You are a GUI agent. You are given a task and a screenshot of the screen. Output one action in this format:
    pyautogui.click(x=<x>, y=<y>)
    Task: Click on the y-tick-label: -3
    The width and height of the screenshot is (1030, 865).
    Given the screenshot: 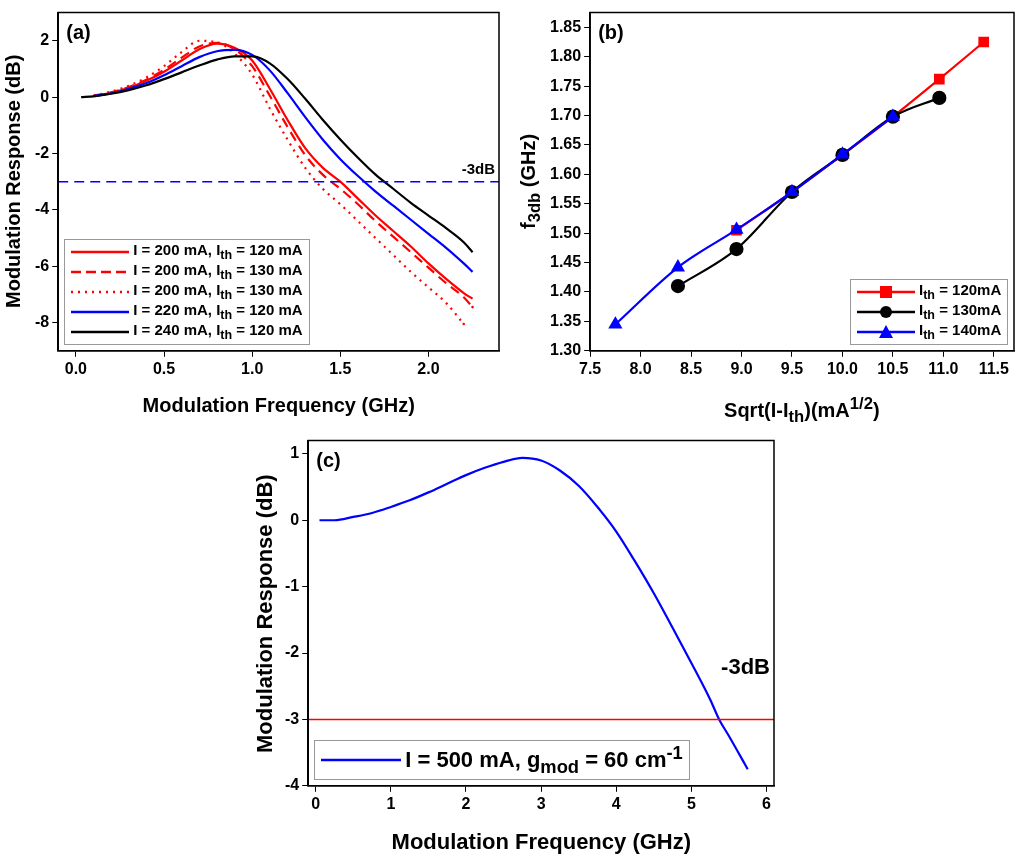 What is the action you would take?
    pyautogui.click(x=292, y=718)
    